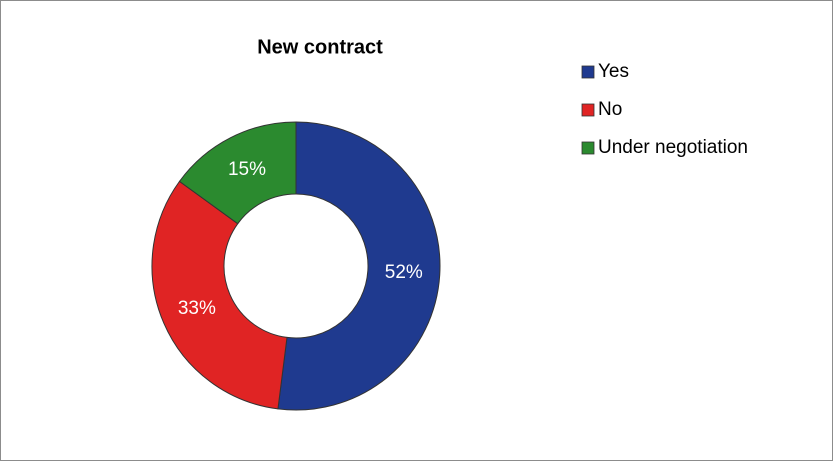 The image size is (833, 461). I want to click on legend-label: Yes, so click(613, 71).